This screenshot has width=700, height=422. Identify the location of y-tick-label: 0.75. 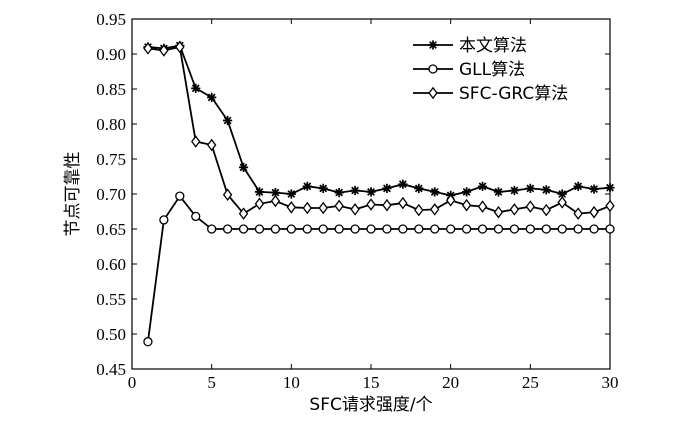
(111, 159).